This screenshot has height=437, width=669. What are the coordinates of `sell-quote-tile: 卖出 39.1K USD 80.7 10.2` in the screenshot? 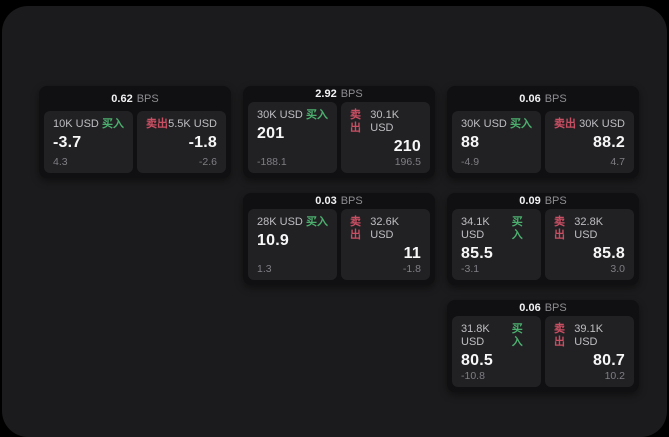 It's located at (589, 351).